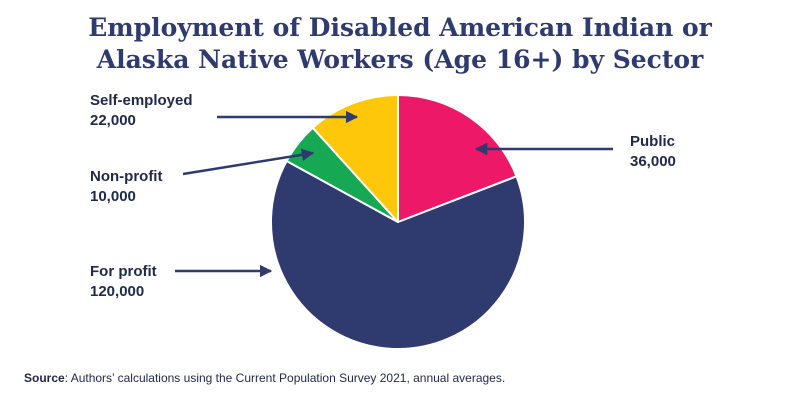 The width and height of the screenshot is (800, 400). I want to click on public-value-label: 36,000, so click(653, 161).